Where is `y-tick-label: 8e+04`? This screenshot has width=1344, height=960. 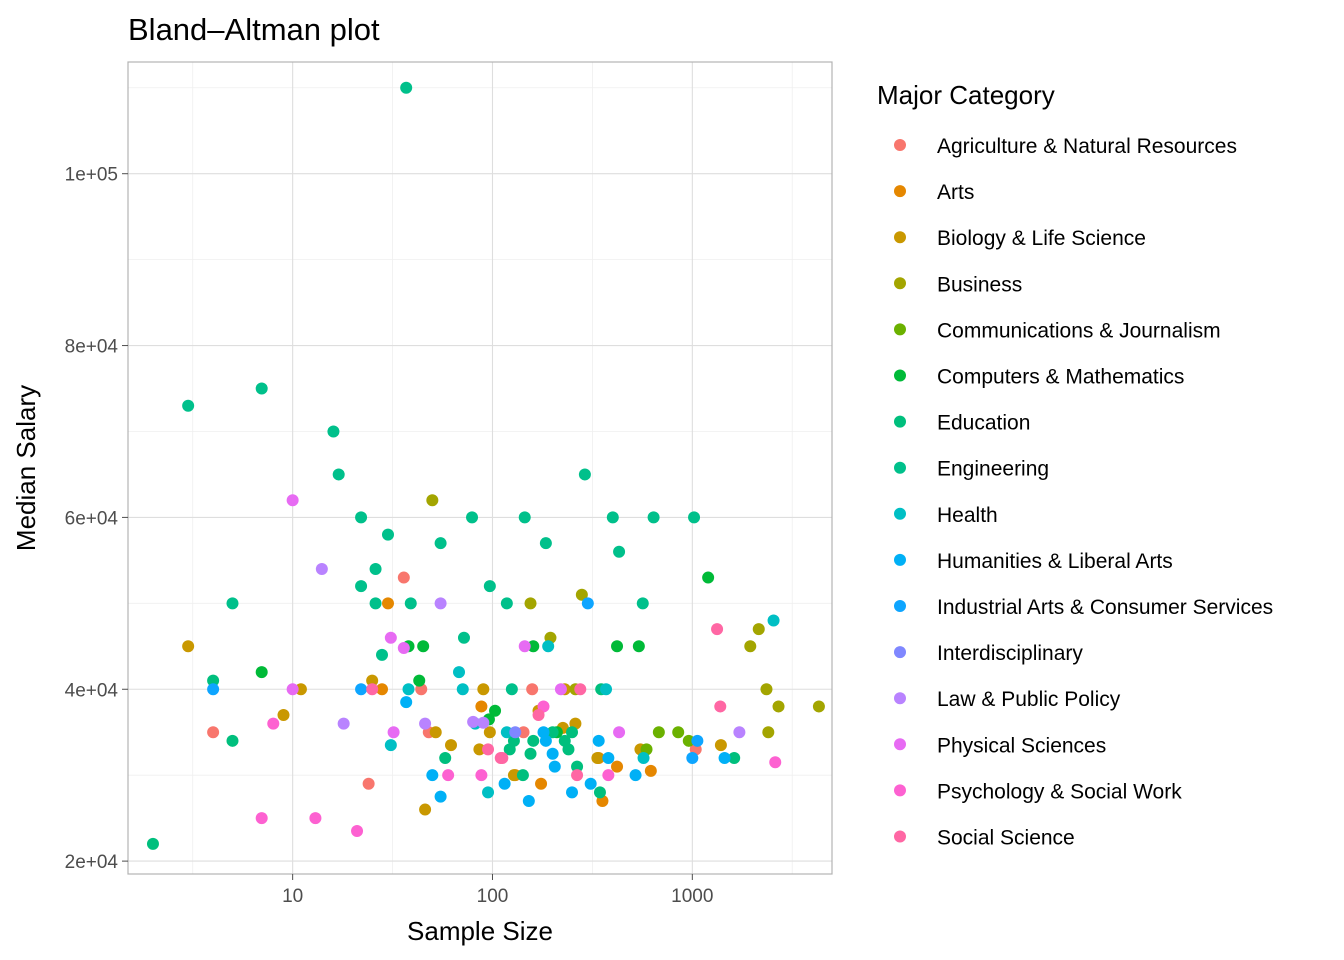 y-tick-label: 8e+04 is located at coordinates (92, 347).